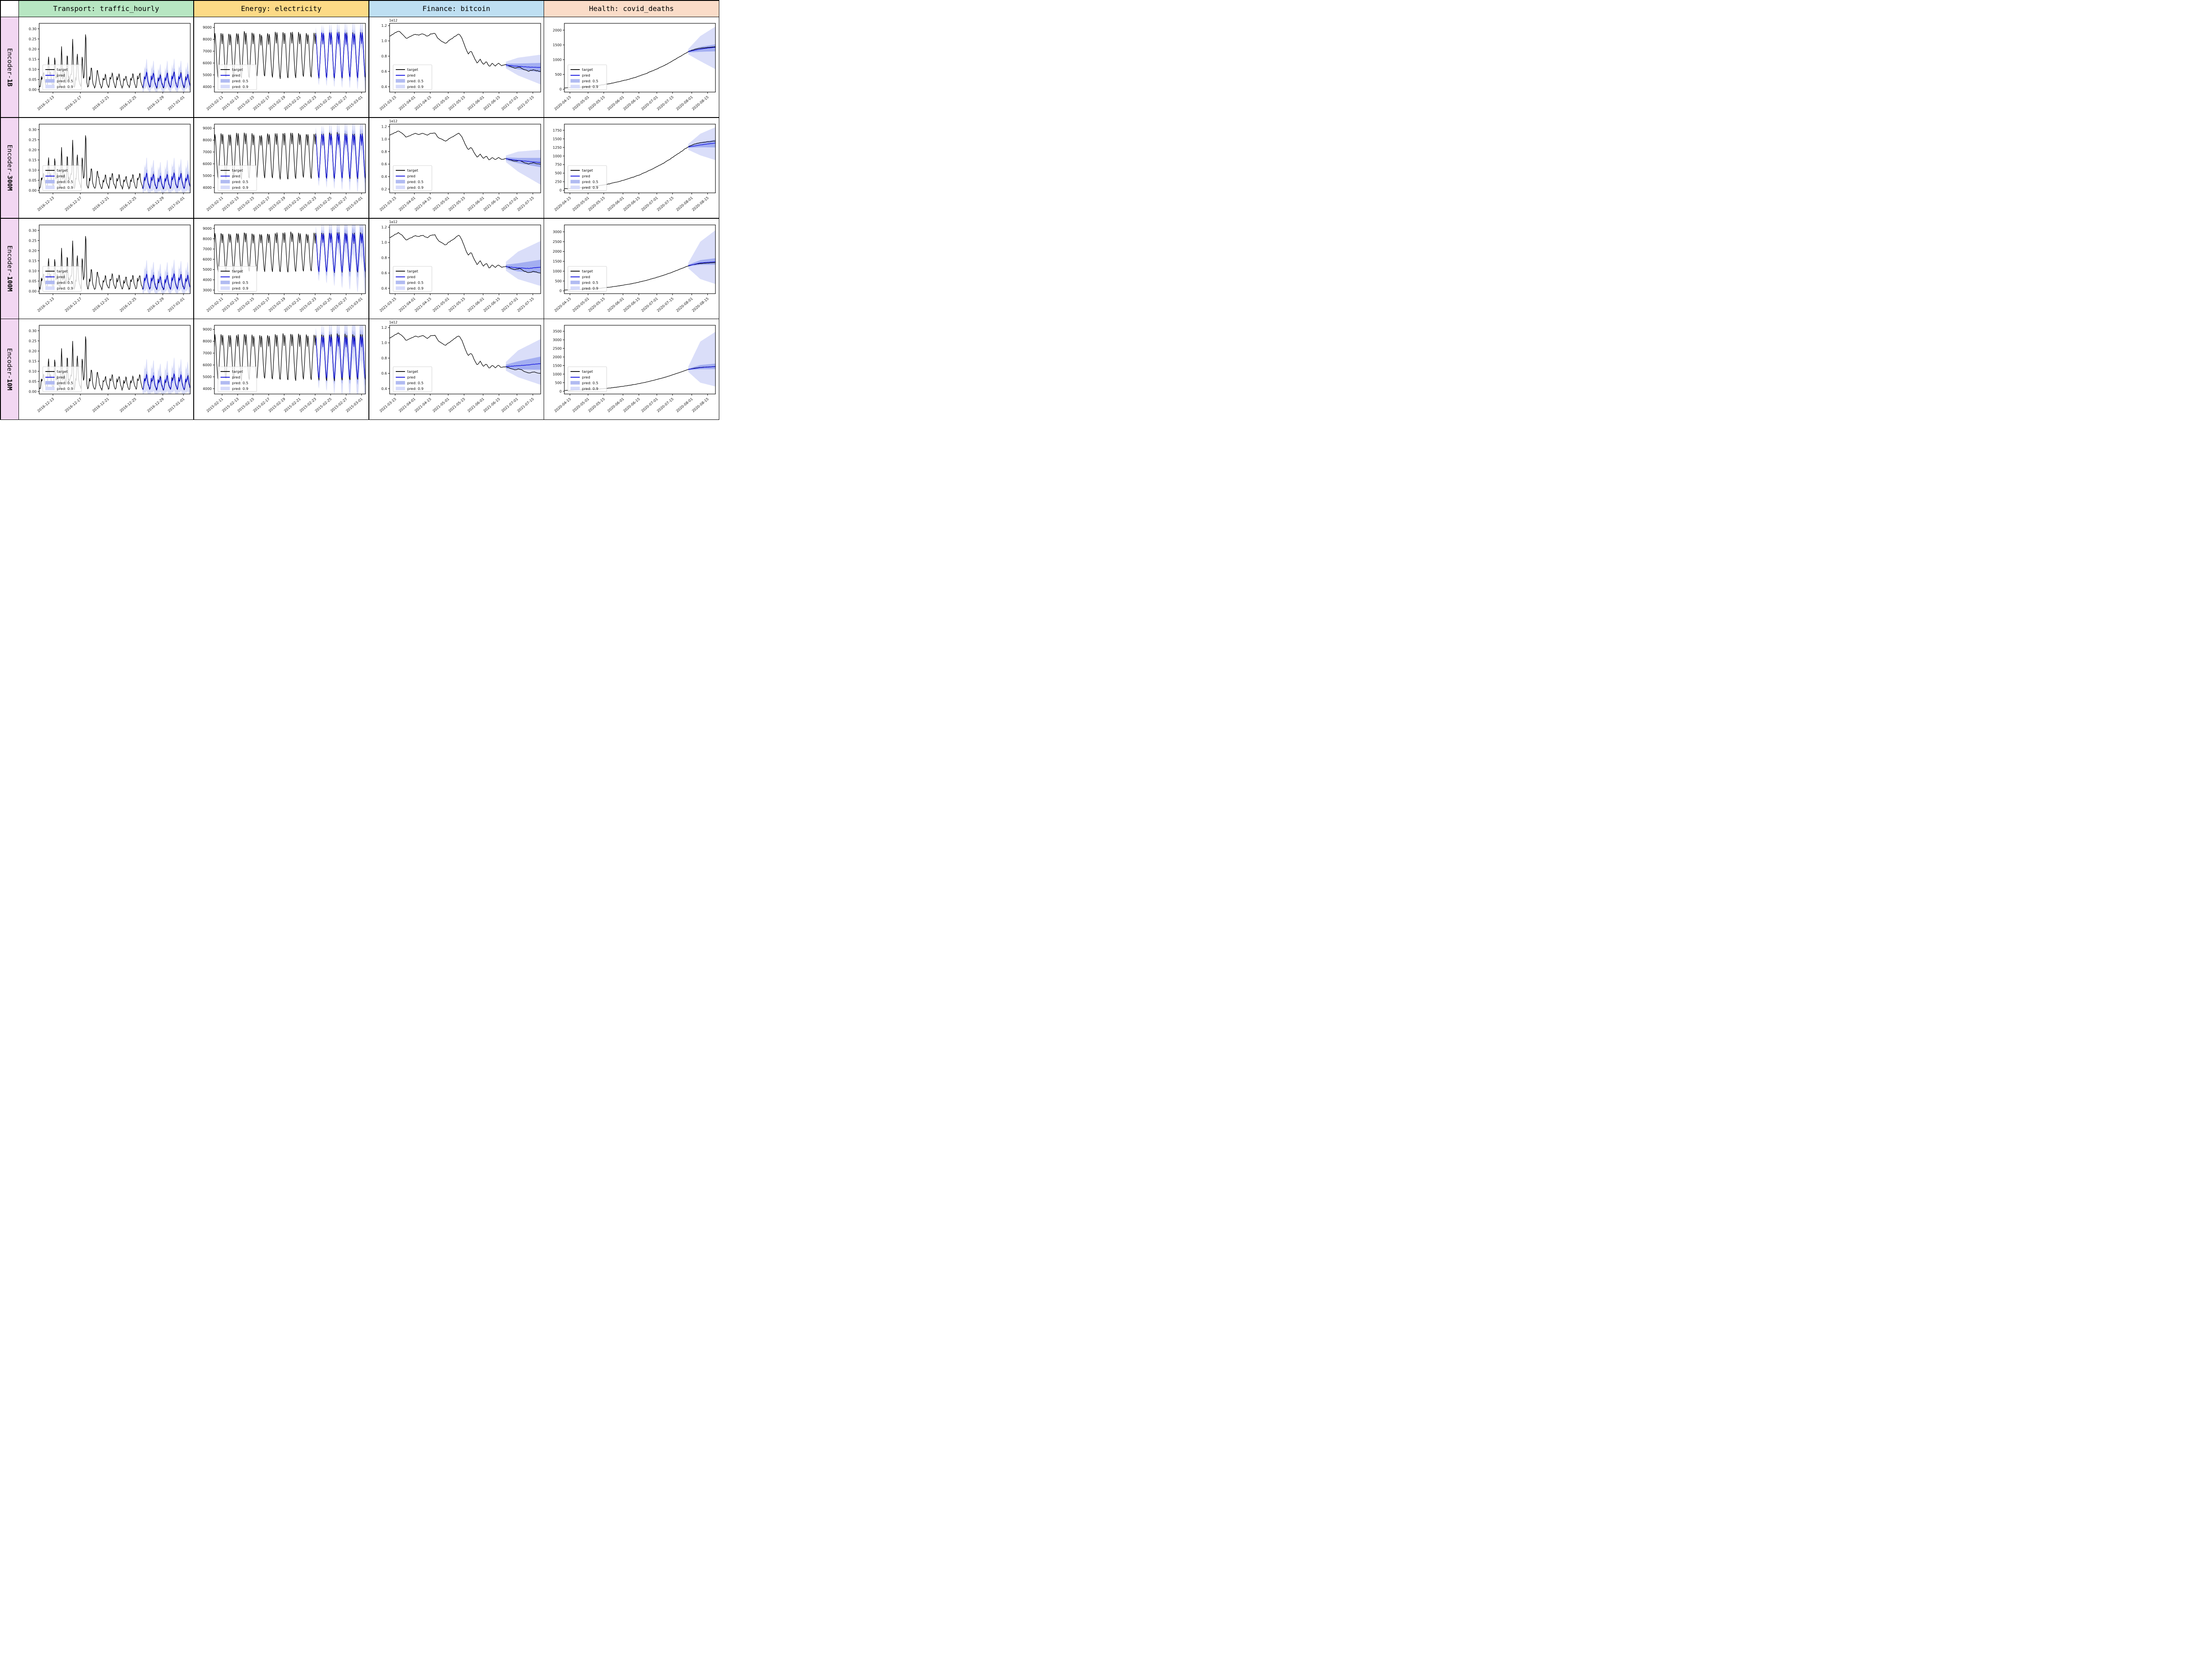  I want to click on y-tick-label: 250, so click(558, 182).